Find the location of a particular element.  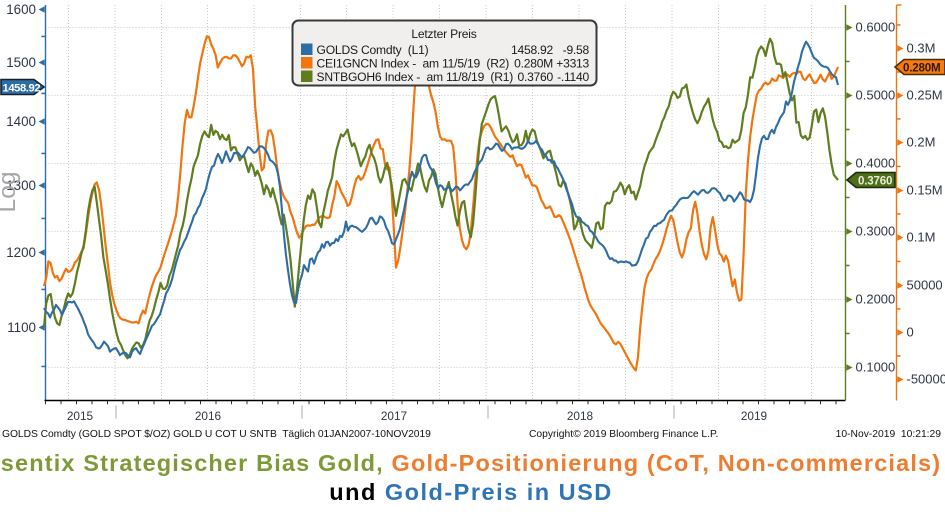

svg-text: 1600 is located at coordinates (21, 9).